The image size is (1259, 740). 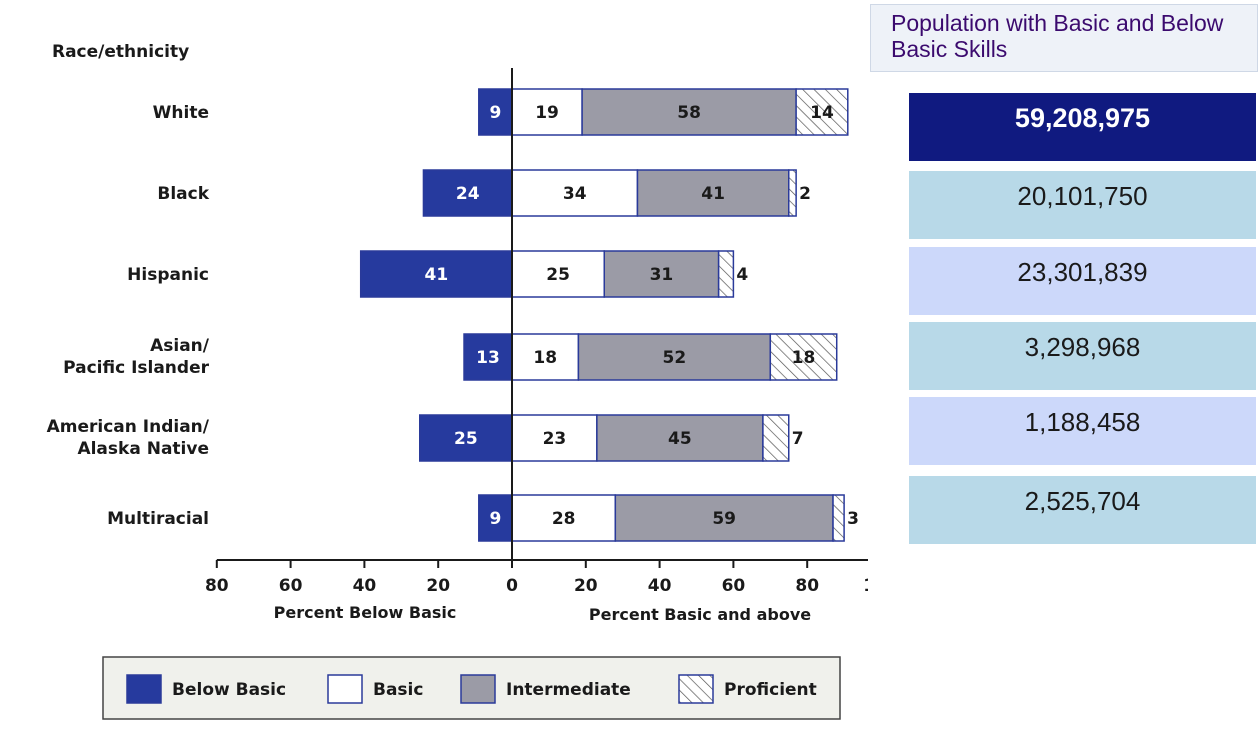 I want to click on population-value-american-indian-alaska-native: 1,188,458, so click(x=1082, y=431).